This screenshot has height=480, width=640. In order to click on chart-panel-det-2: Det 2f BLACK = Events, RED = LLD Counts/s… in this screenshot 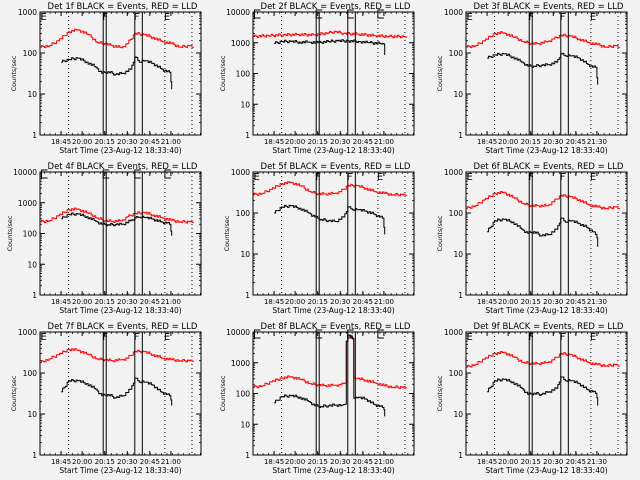, I will do `click(319, 80)`.